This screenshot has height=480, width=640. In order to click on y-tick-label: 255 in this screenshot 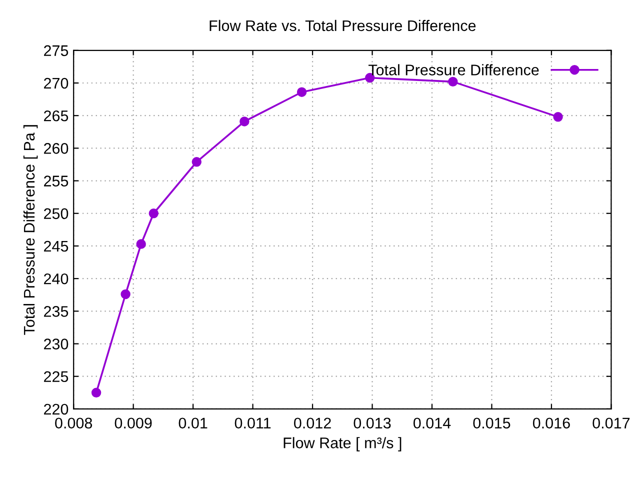, I will do `click(56, 181)`.